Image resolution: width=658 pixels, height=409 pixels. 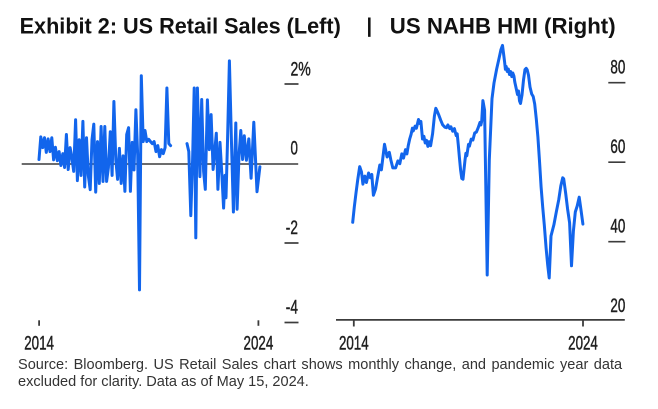 I want to click on svg-text: 80, so click(x=617, y=68).